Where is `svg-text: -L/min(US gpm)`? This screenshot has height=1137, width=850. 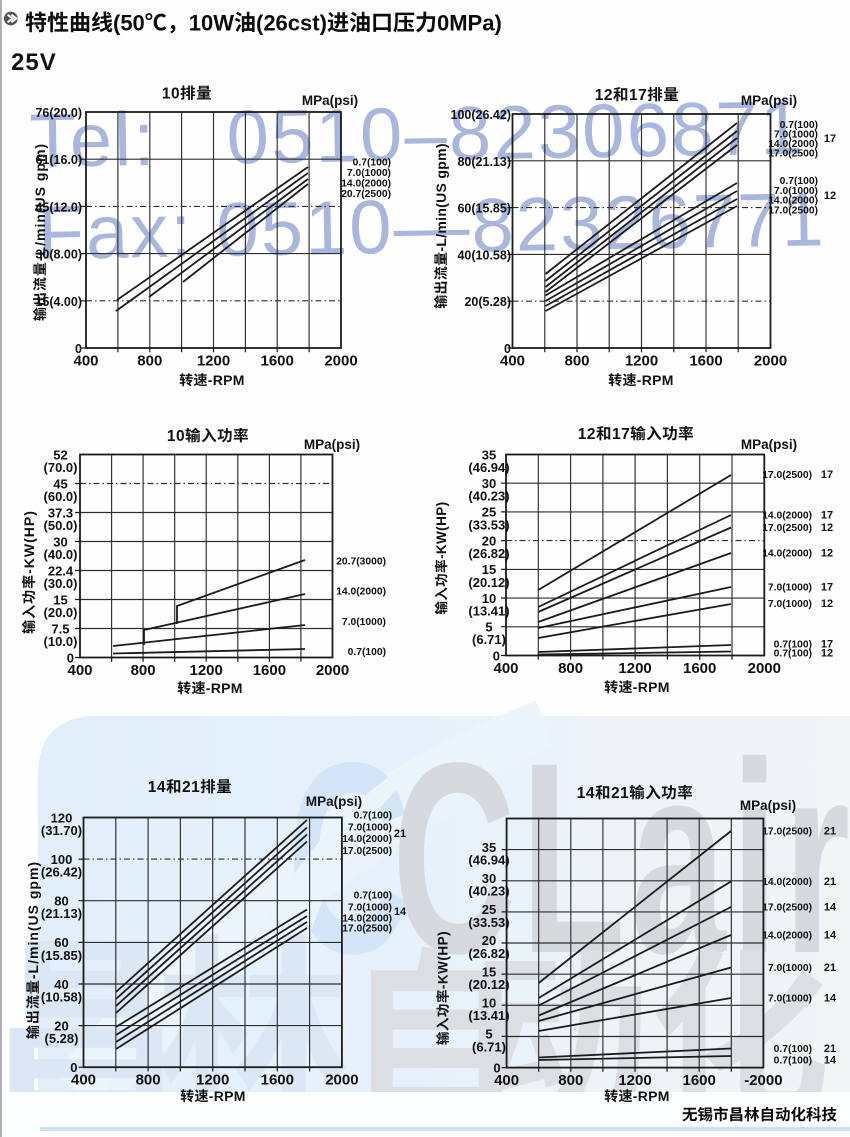 svg-text: -L/min(US gpm) is located at coordinates (33, 920).